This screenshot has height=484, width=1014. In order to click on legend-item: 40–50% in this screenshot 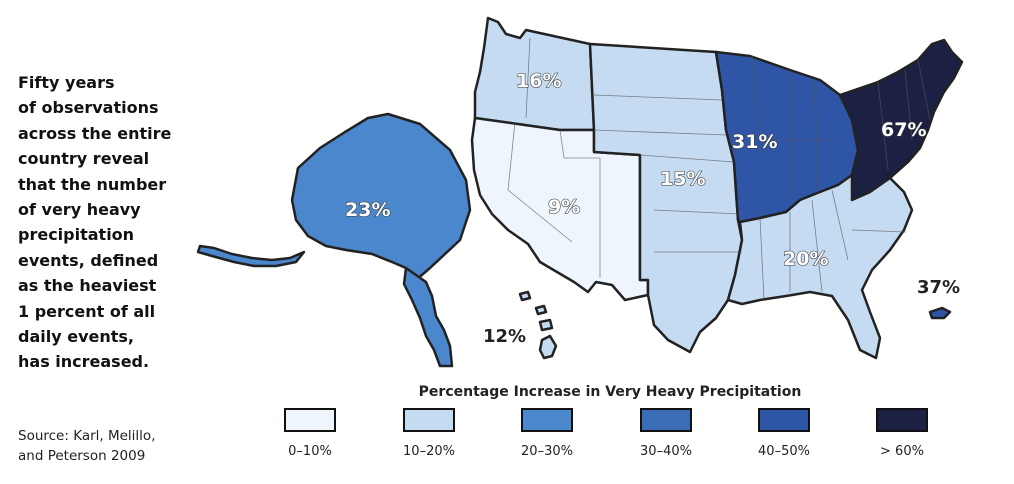, I will do `click(784, 433)`.